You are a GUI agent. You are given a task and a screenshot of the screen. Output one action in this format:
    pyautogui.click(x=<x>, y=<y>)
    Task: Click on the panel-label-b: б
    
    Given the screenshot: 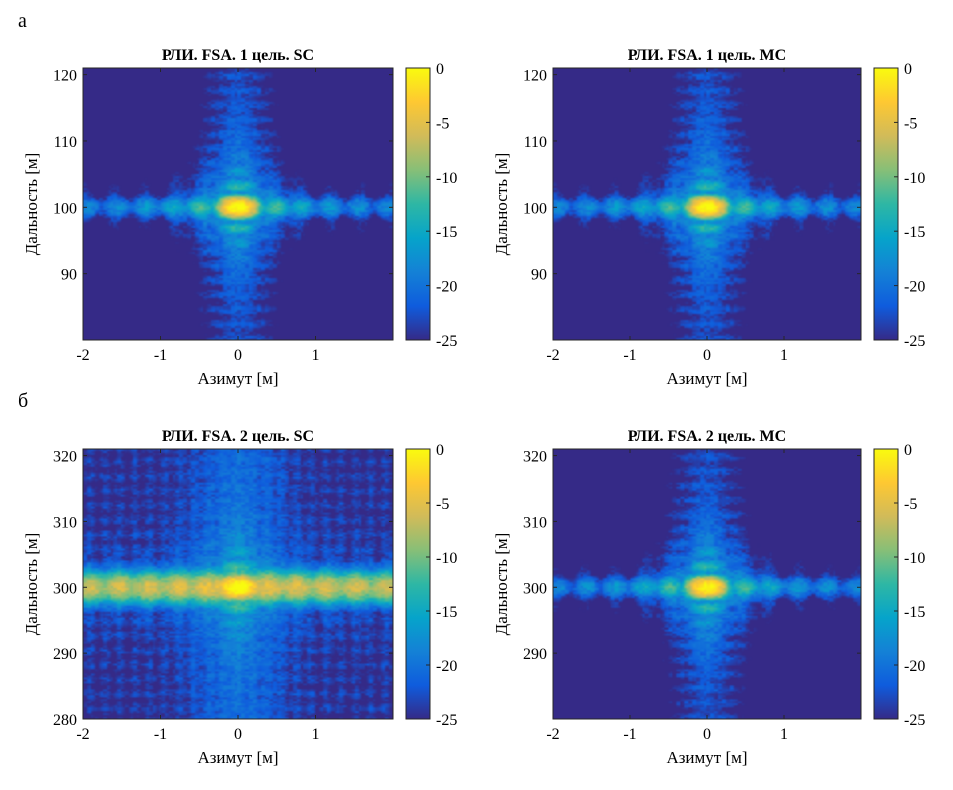 What is the action you would take?
    pyautogui.click(x=23, y=401)
    